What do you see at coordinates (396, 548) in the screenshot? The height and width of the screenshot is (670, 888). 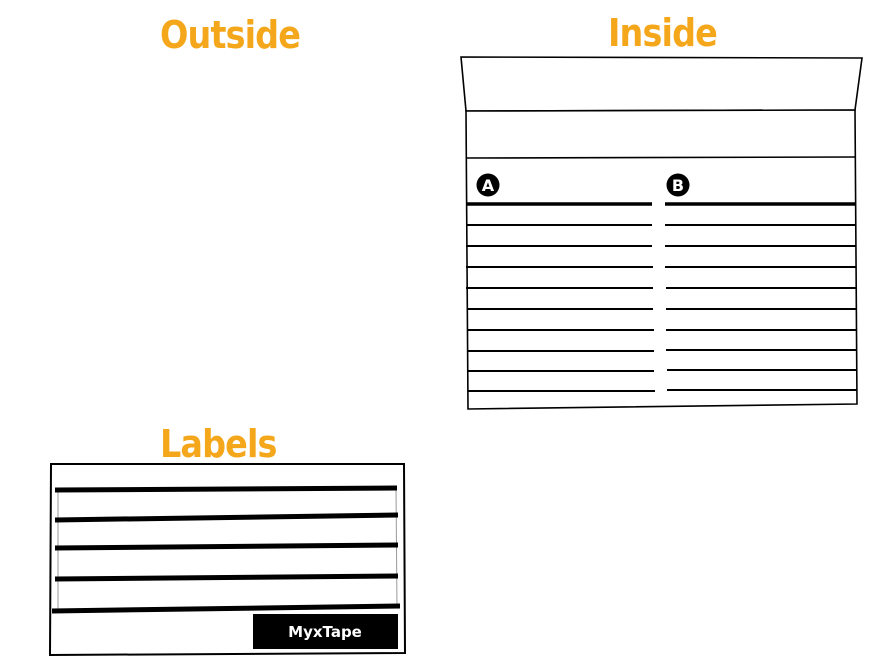 I see `labels-inner-right-guide` at bounding box center [396, 548].